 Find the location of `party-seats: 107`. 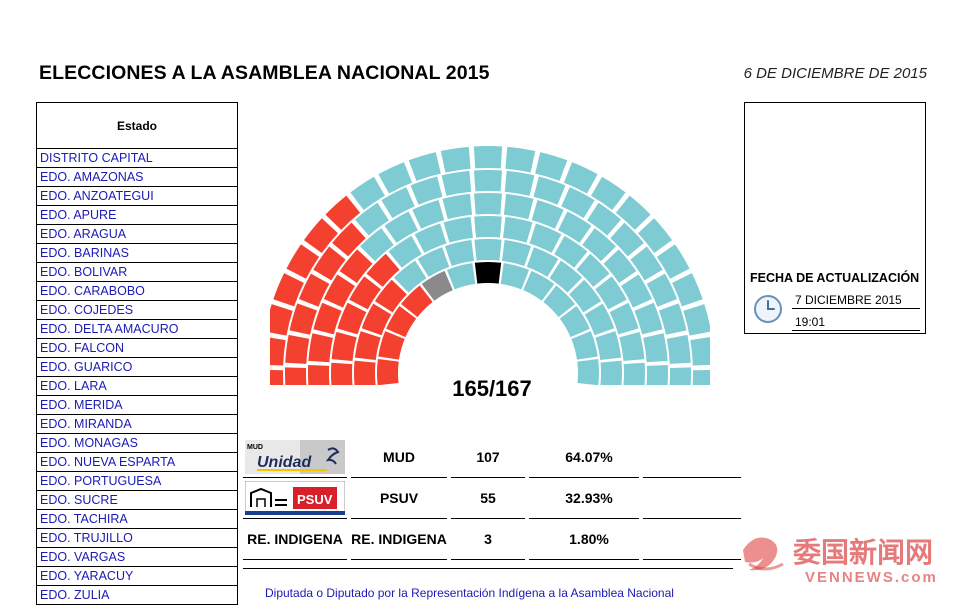

party-seats: 107 is located at coordinates (488, 456).